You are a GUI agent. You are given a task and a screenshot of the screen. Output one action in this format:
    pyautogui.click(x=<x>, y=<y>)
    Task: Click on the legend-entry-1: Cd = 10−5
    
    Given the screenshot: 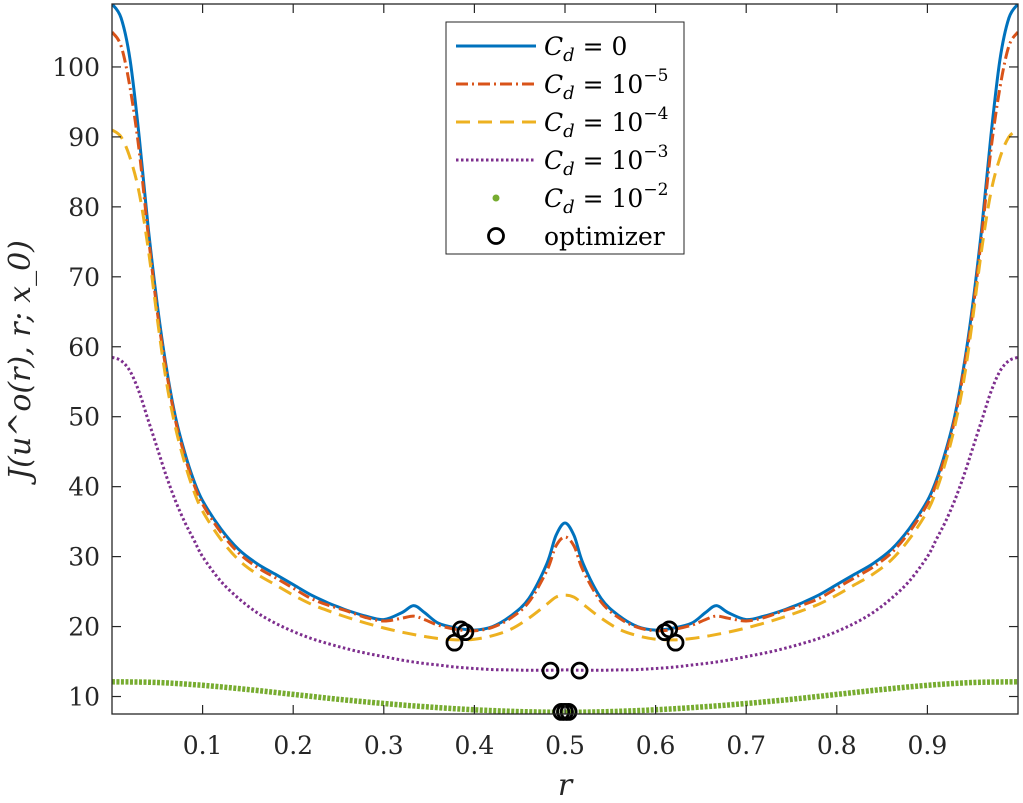 What is the action you would take?
    pyautogui.click(x=562, y=85)
    